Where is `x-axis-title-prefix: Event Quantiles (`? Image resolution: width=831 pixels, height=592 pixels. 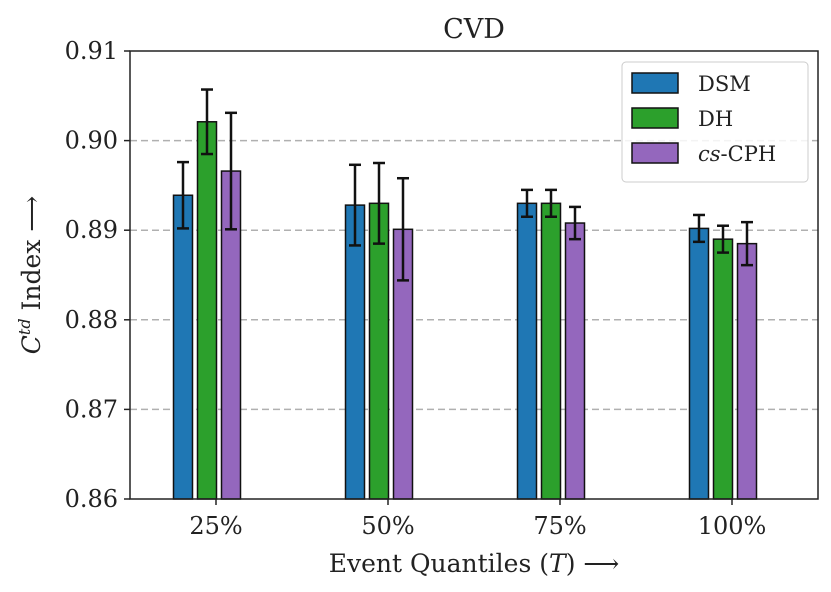
x-axis-title-prefix: Event Quantiles ( is located at coordinates (439, 563).